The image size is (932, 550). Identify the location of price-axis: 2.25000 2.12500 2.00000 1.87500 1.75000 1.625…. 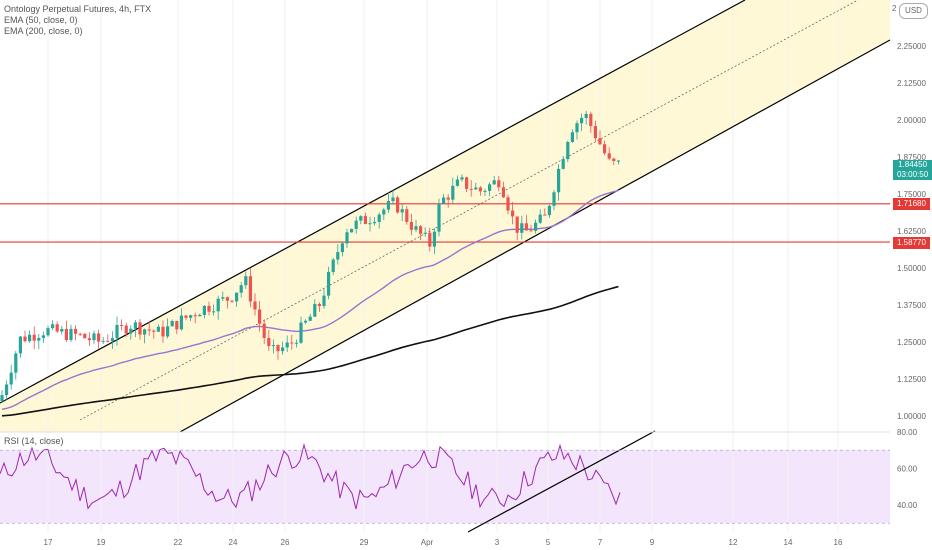
(911, 231).